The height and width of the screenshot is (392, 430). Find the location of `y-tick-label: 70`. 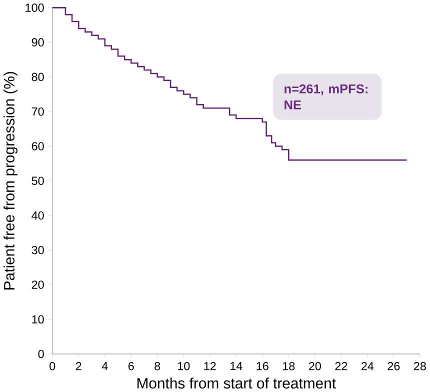

y-tick-label: 70 is located at coordinates (38, 111).